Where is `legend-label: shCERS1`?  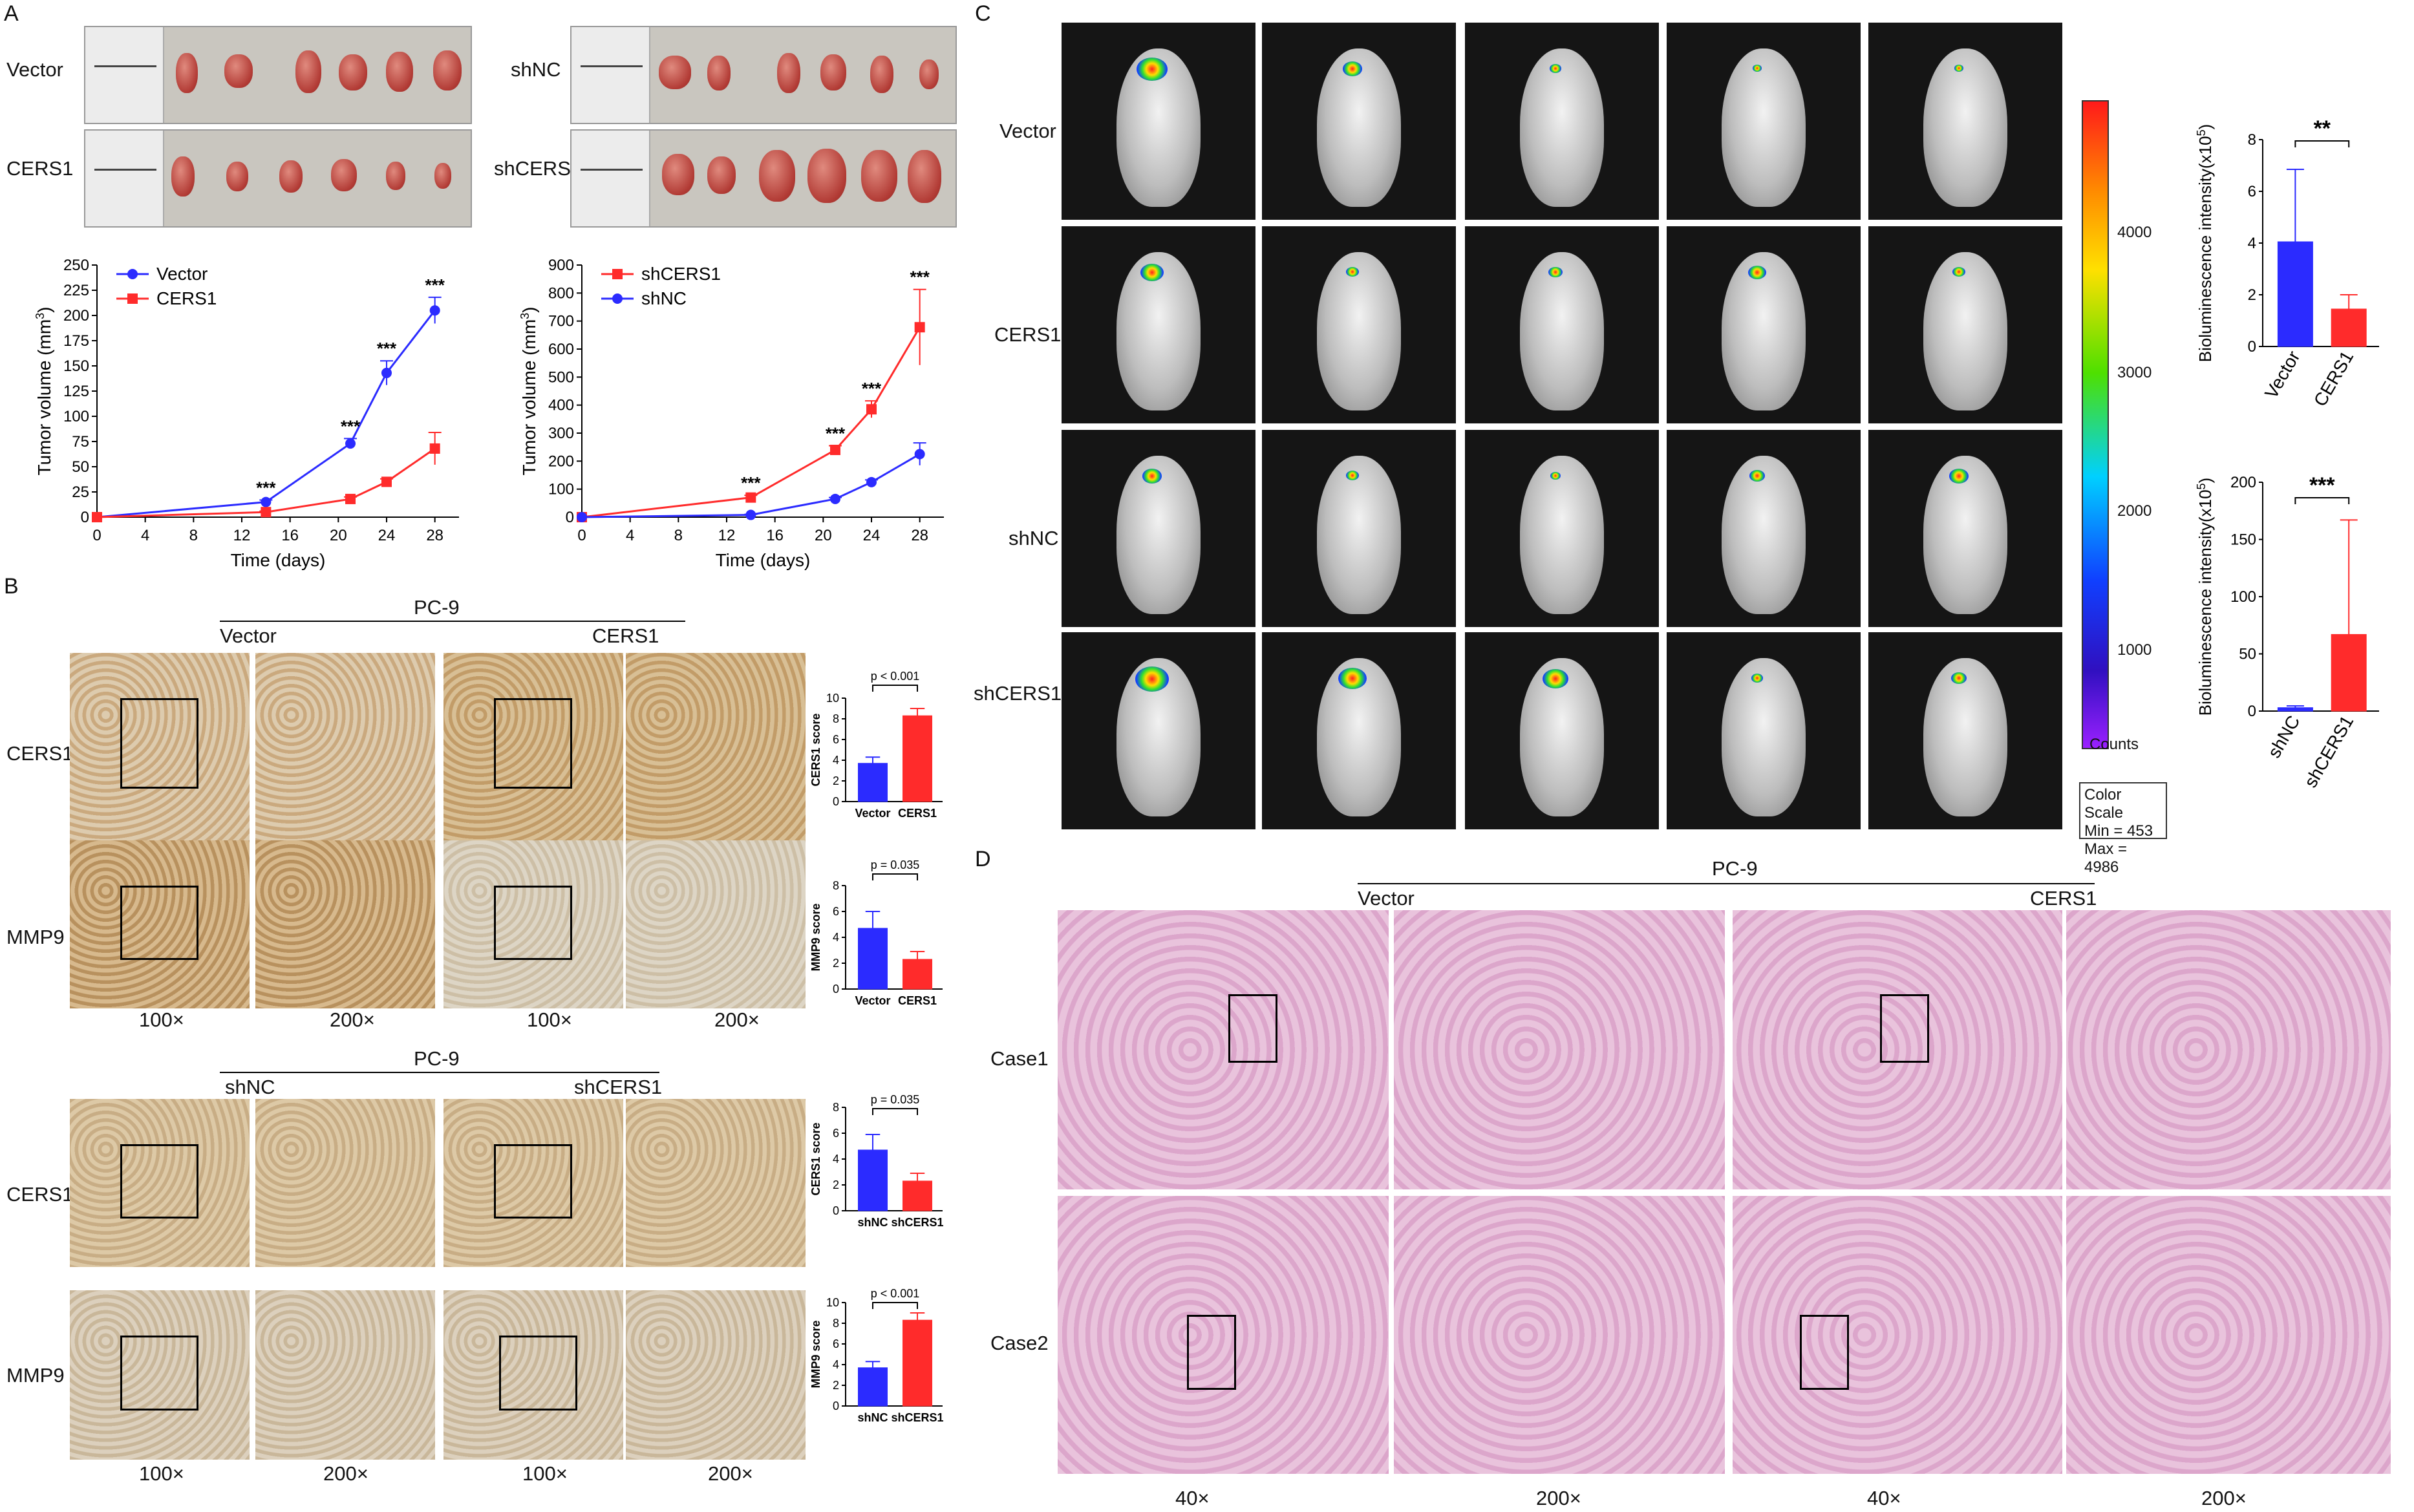
legend-label: shCERS1 is located at coordinates (681, 274).